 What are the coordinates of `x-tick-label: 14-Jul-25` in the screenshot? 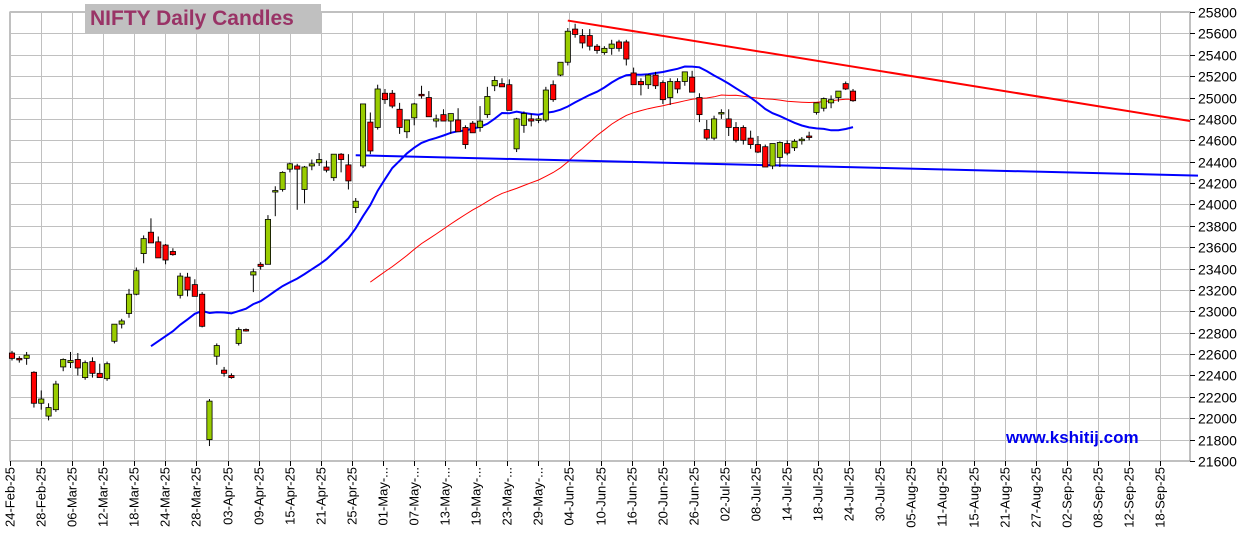 It's located at (787, 494).